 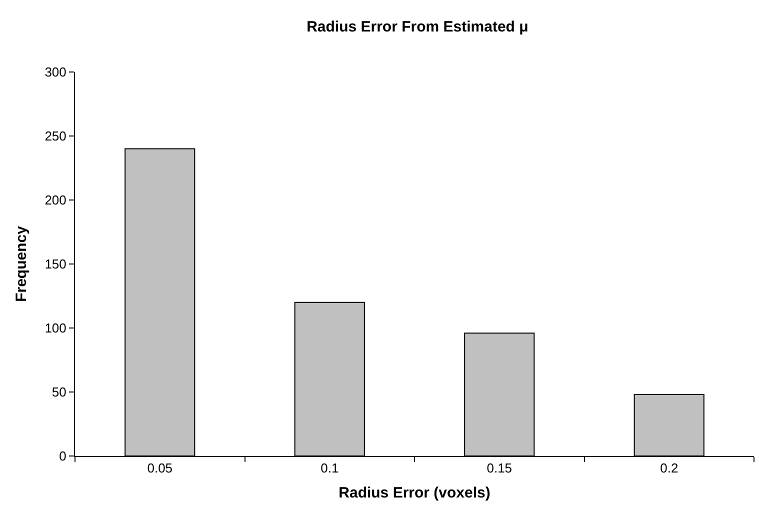 What do you see at coordinates (55, 328) in the screenshot?
I see `y-tick-label: 100` at bounding box center [55, 328].